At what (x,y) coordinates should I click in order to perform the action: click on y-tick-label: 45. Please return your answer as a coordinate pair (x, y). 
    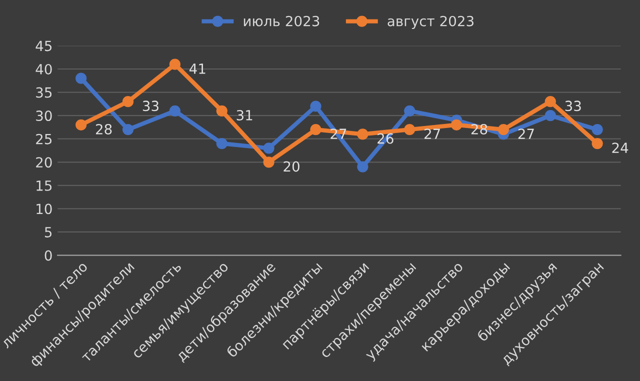
    Looking at the image, I should click on (44, 46).